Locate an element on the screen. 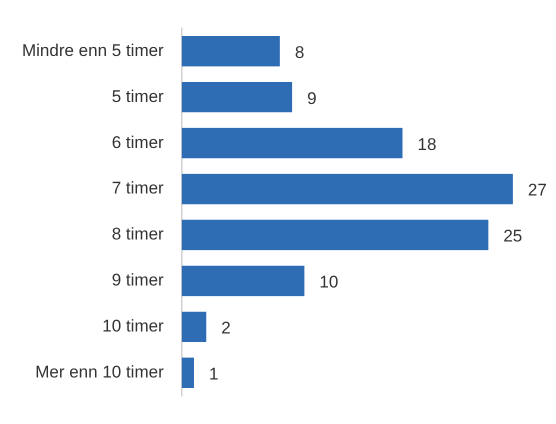  y-tick-label: 10 timer is located at coordinates (133, 326).